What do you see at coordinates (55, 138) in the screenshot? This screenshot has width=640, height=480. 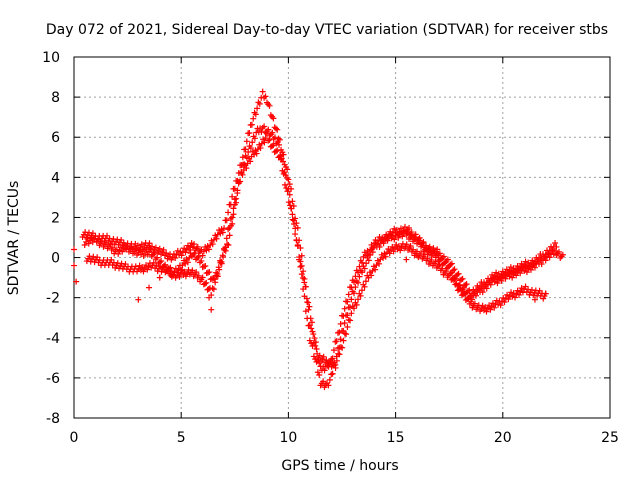 I see `y-tick-label: 6` at bounding box center [55, 138].